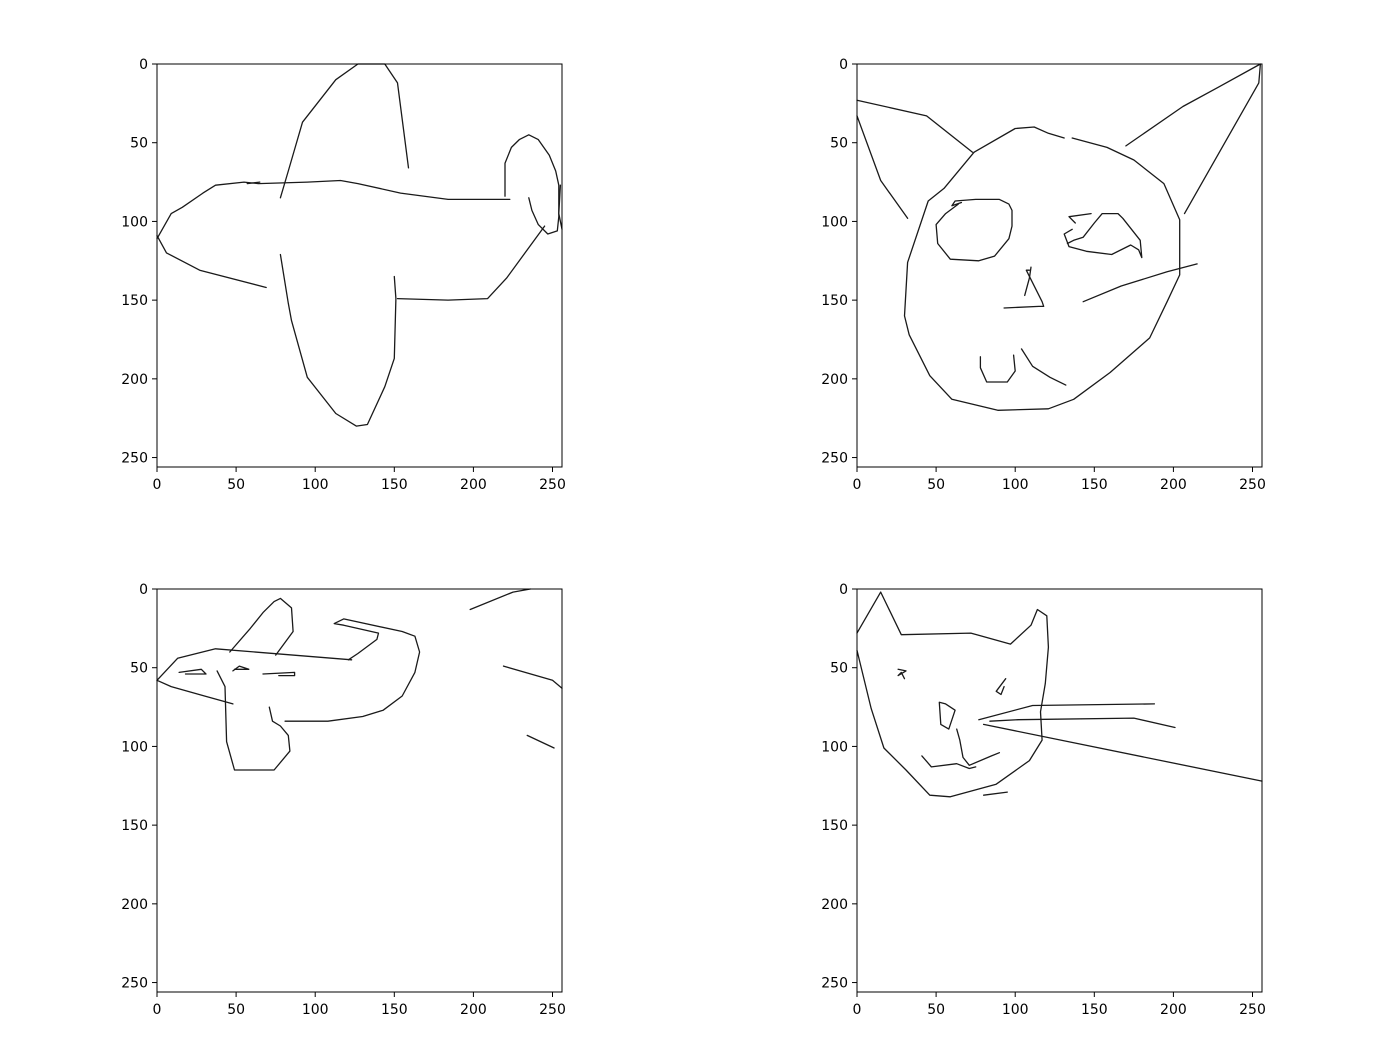 The height and width of the screenshot is (1050, 1400). I want to click on panel-1: 0 50 100 150 200 250 0 50 100 150 200 250, so click(343, 275).